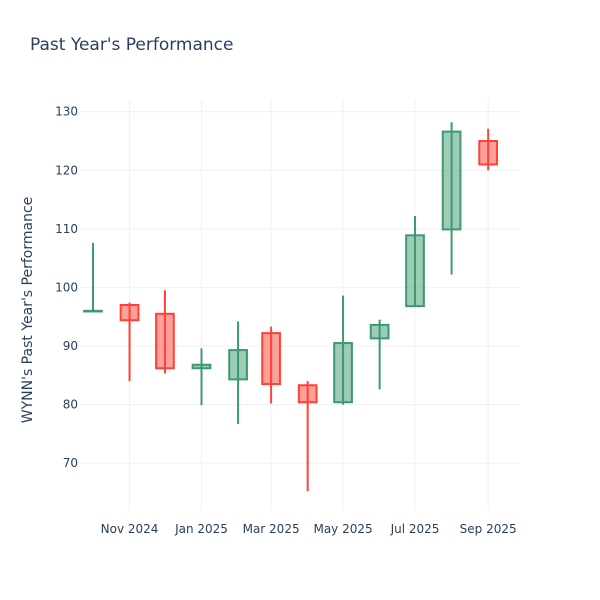  I want to click on chart-title: Past Year's Performance, so click(132, 45).